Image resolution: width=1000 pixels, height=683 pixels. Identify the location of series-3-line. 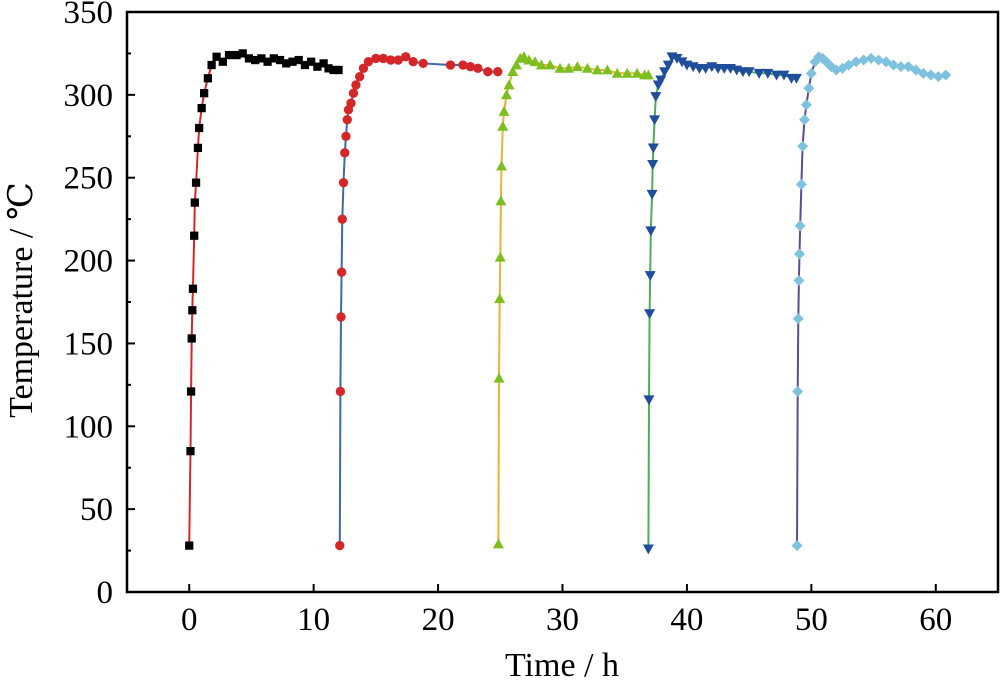
(573, 299).